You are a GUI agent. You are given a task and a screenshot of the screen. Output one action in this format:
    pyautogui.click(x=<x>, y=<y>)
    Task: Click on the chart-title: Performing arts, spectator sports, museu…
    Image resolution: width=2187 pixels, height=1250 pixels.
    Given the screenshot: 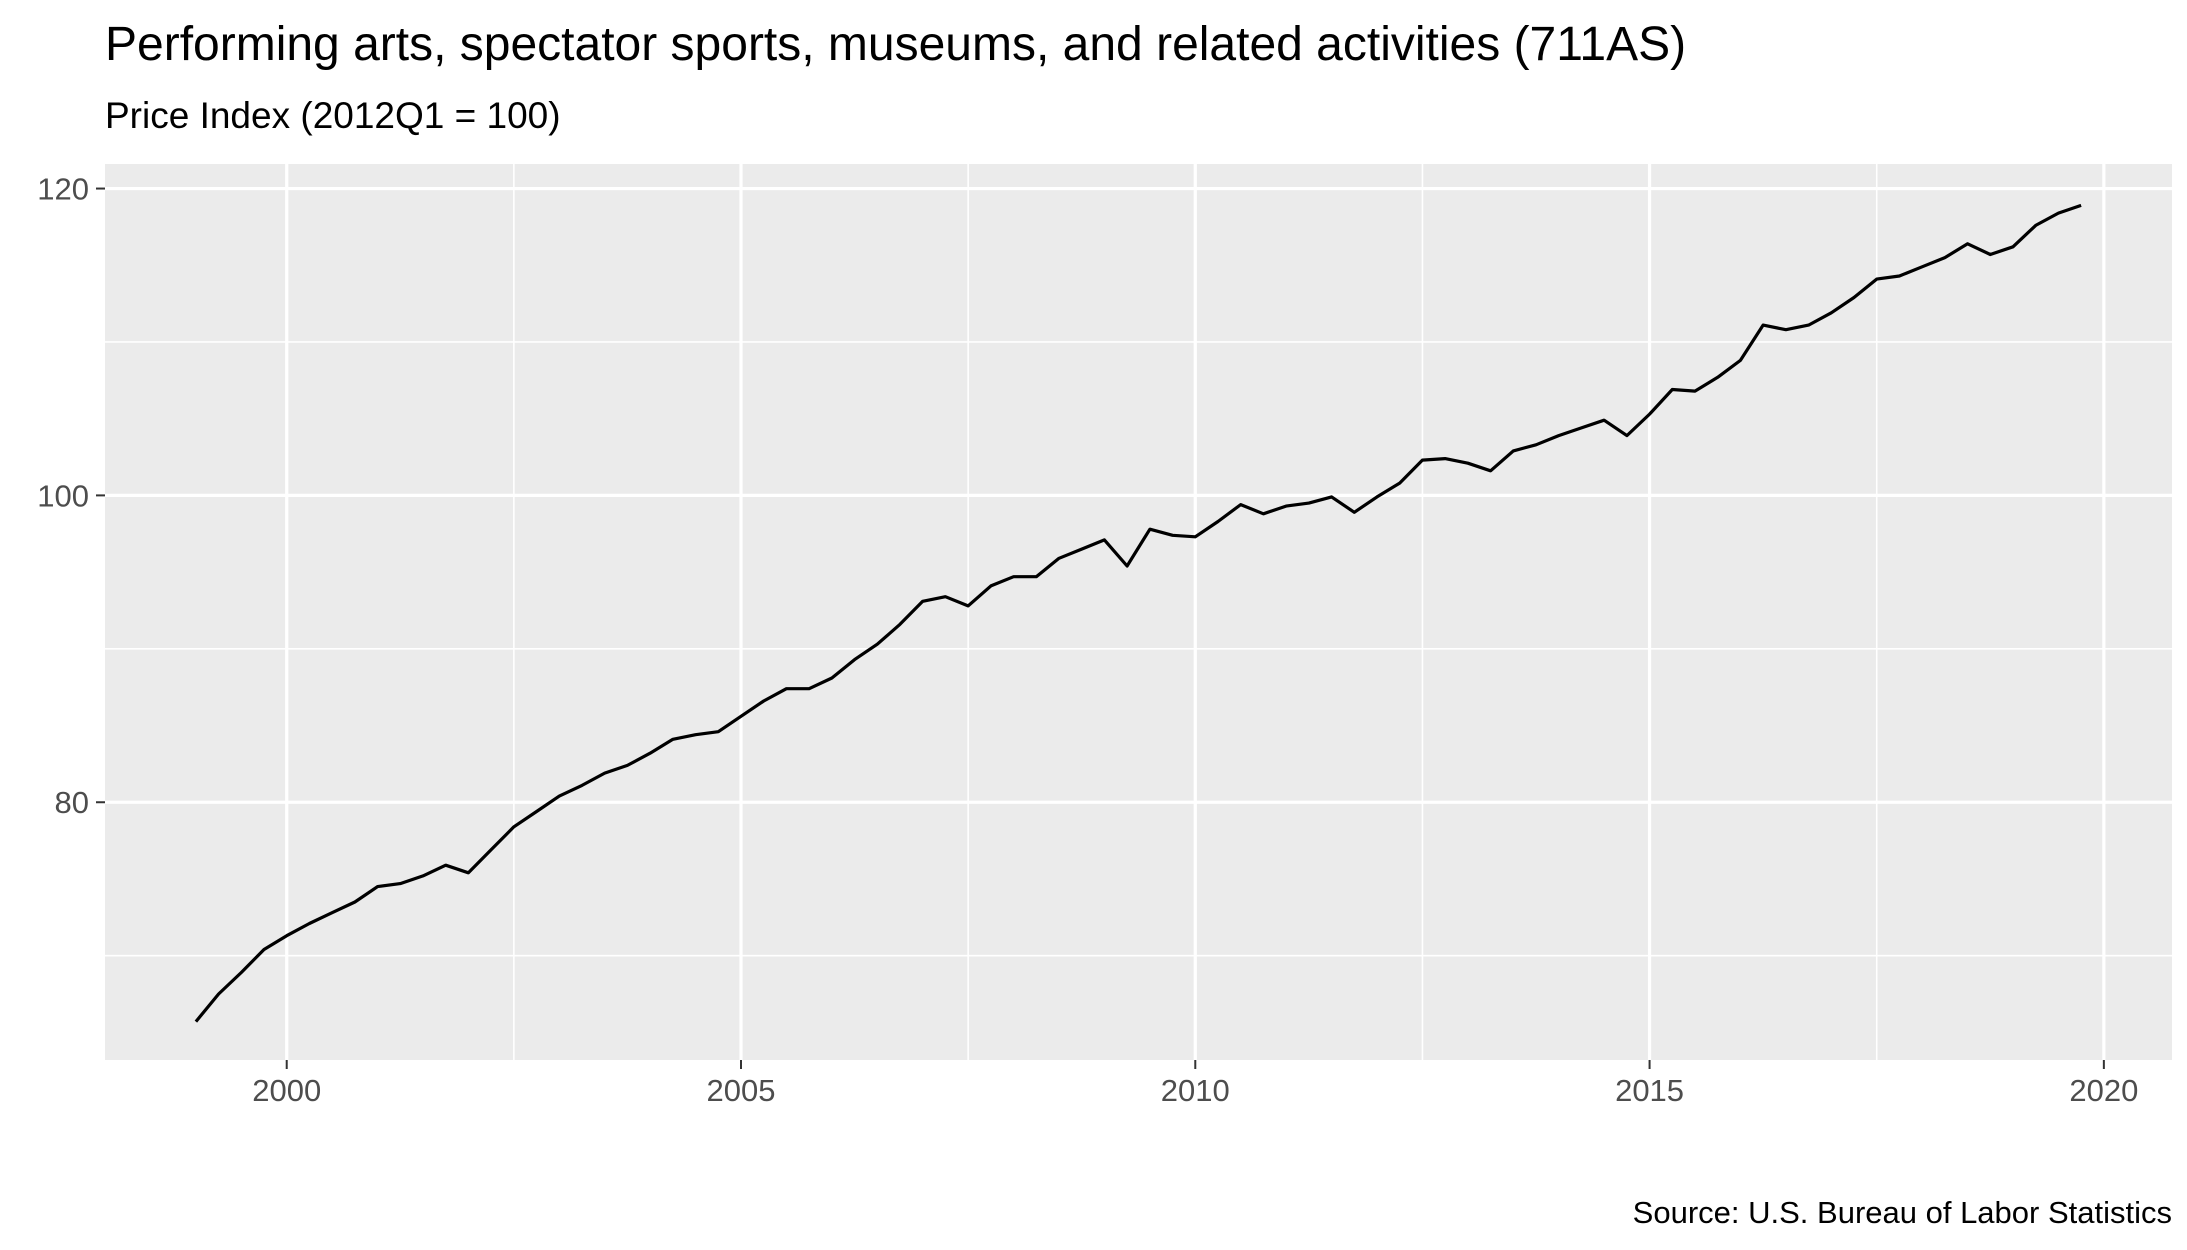 What is the action you would take?
    pyautogui.click(x=895, y=44)
    